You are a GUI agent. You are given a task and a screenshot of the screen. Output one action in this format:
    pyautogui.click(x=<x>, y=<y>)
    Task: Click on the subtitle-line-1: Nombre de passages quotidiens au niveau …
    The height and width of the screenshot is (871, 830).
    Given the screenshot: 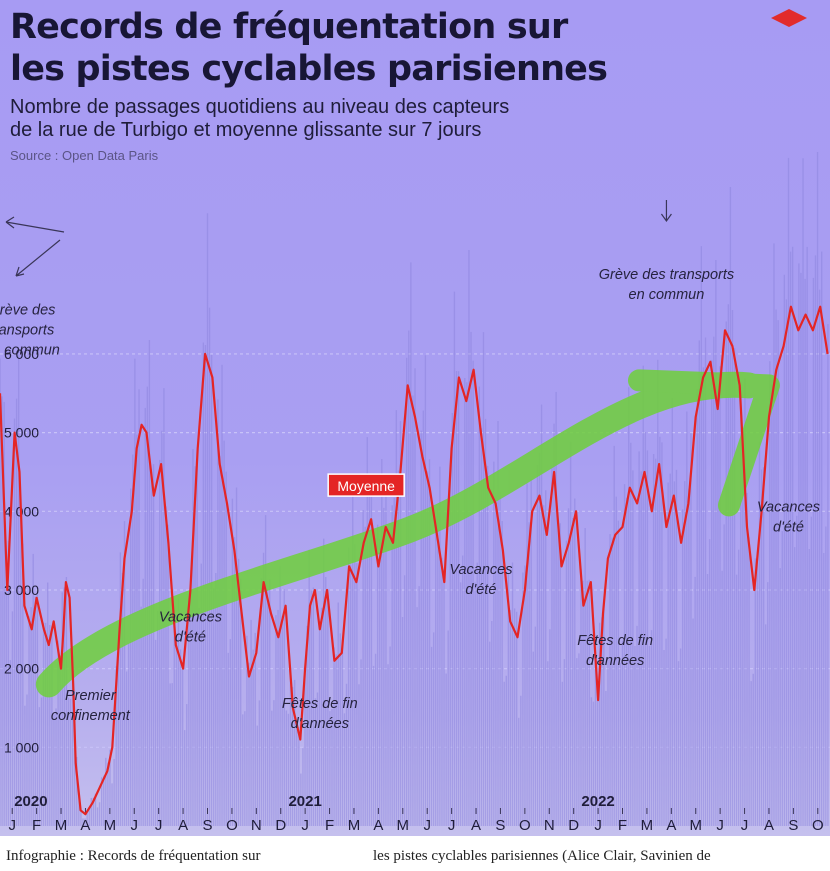 What is the action you would take?
    pyautogui.click(x=260, y=107)
    